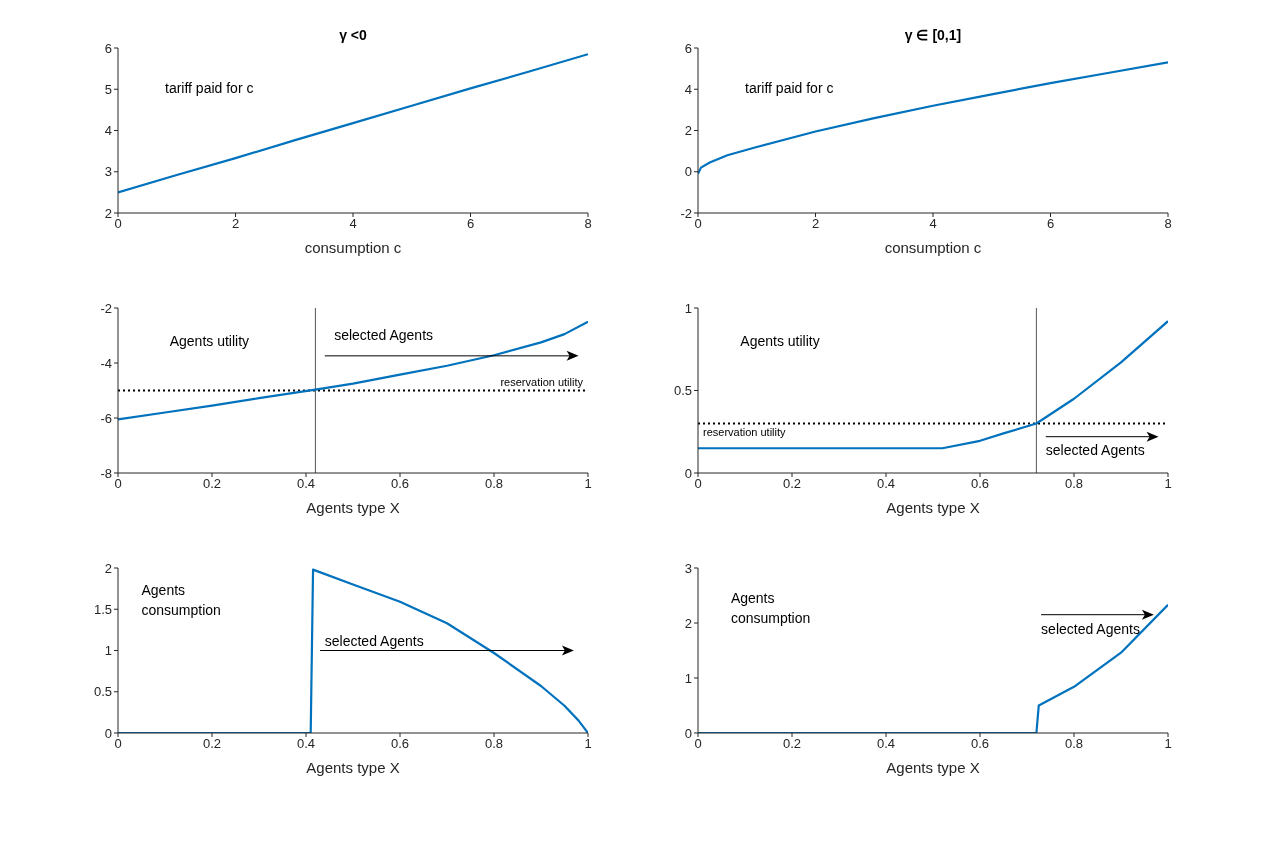  I want to click on chart-title: γ ∈ [0,1], so click(933, 35).